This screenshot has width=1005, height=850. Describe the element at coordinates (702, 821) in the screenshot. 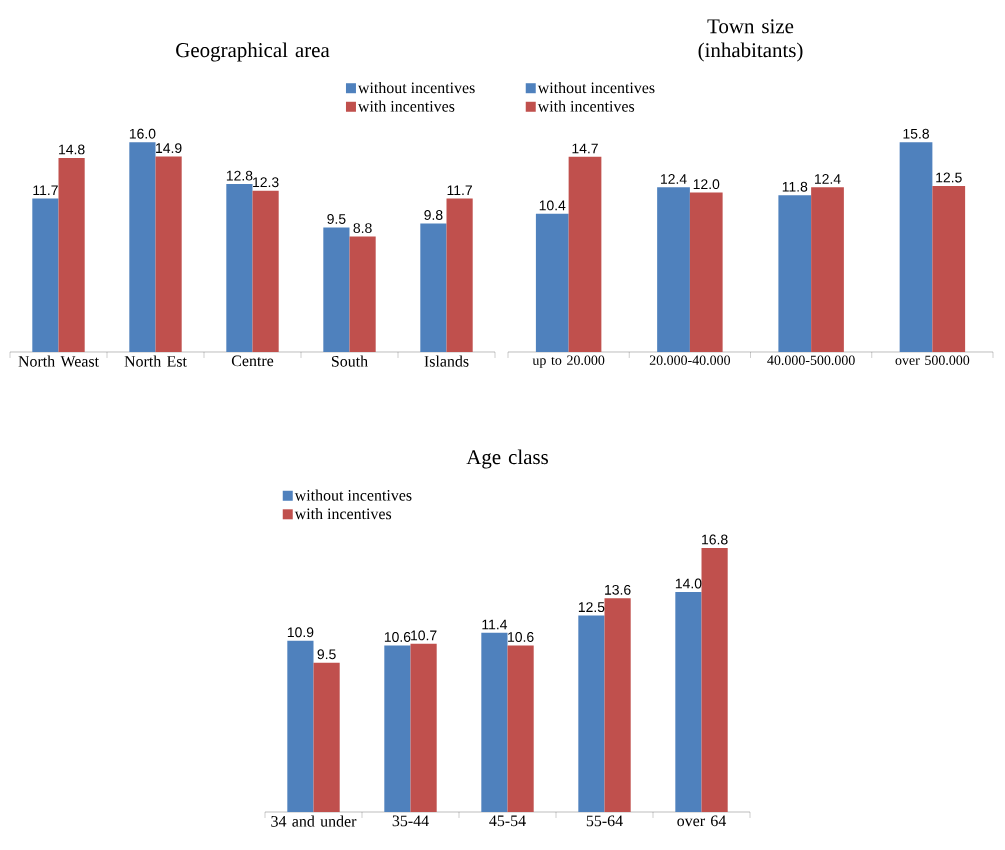

I see `x-tick-label: over 64` at that location.